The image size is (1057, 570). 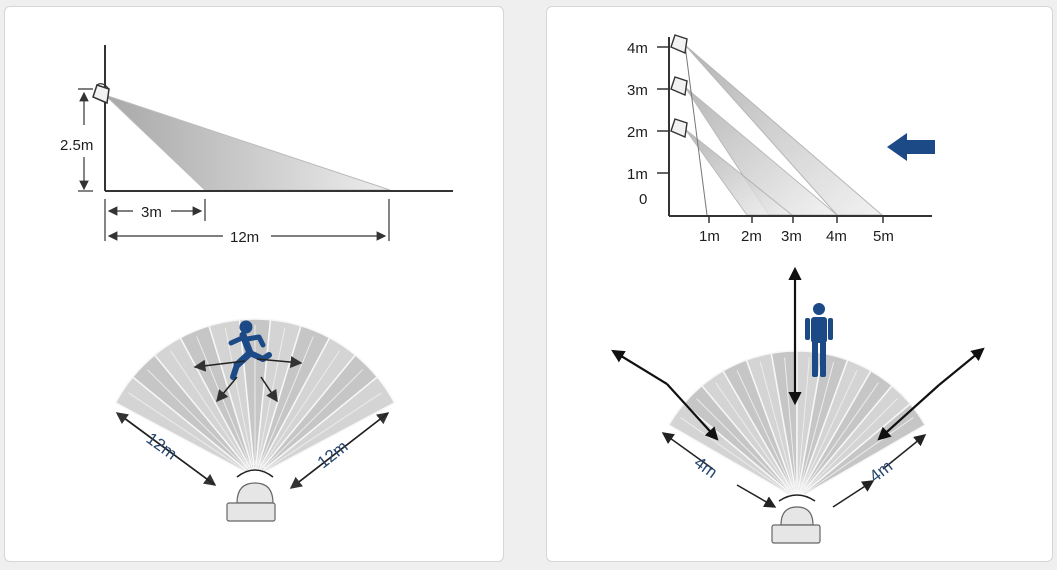 I want to click on sensor-icon-3m, so click(x=679, y=86).